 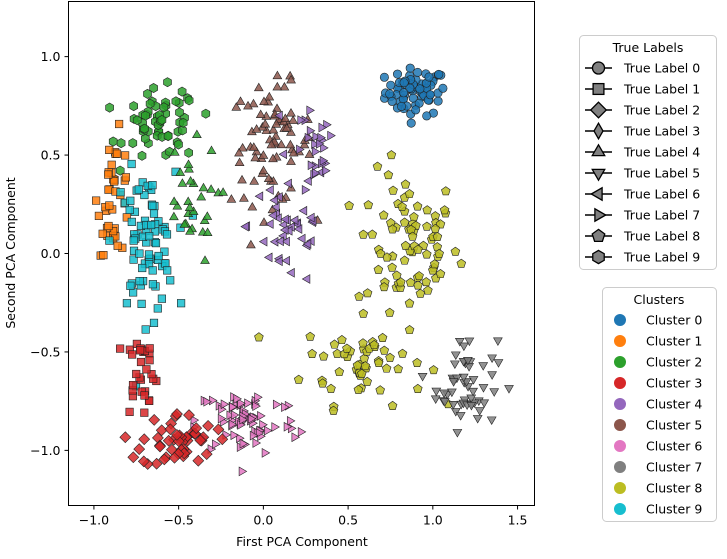 I want to click on true-label-legend-entry: True Label 8, so click(x=661, y=236).